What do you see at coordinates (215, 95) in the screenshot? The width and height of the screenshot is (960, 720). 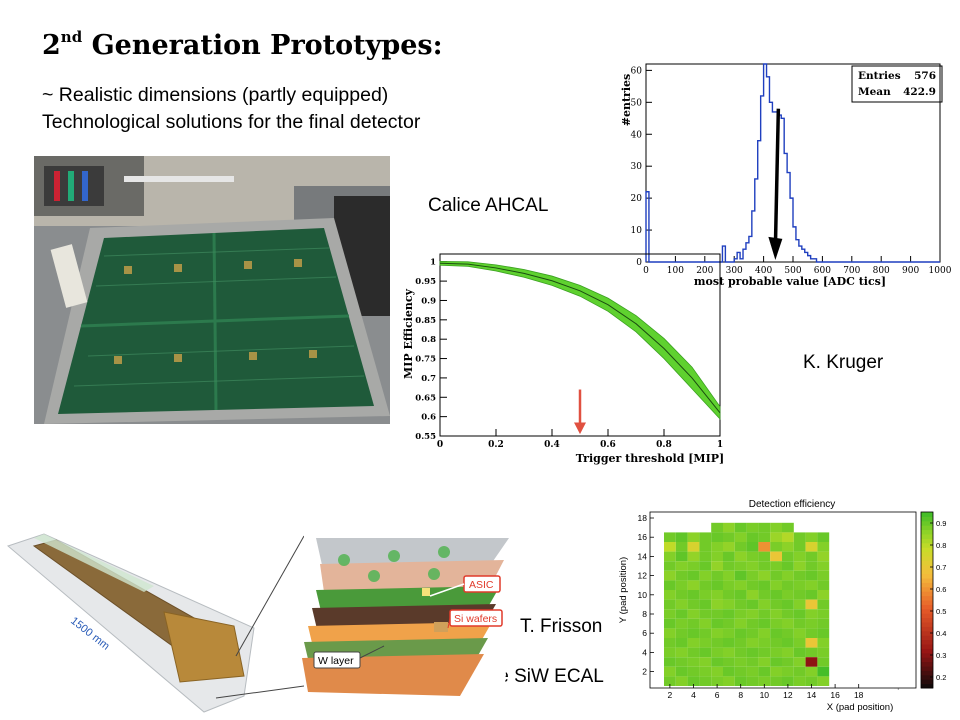 I see `subtitle-line-1: ~ Realistic dimensions (partly equipped)` at bounding box center [215, 95].